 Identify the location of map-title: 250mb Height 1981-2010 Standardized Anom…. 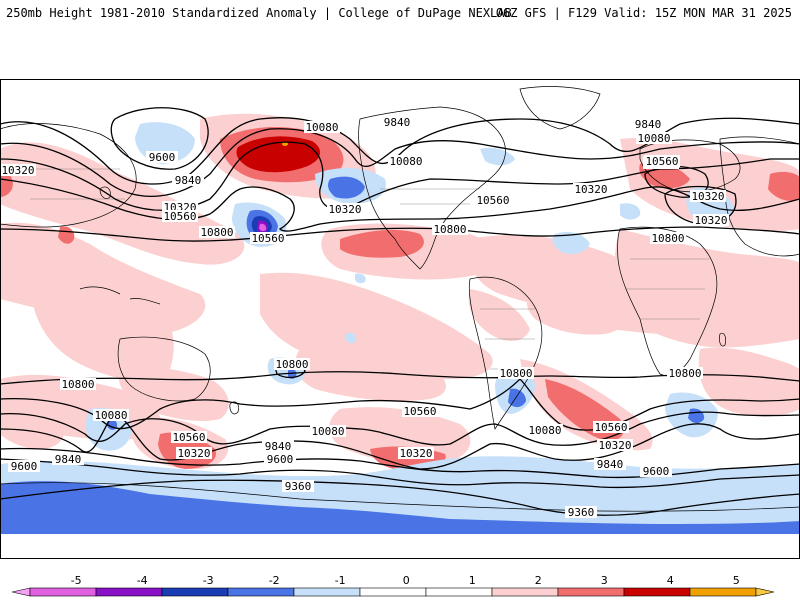
(259, 13).